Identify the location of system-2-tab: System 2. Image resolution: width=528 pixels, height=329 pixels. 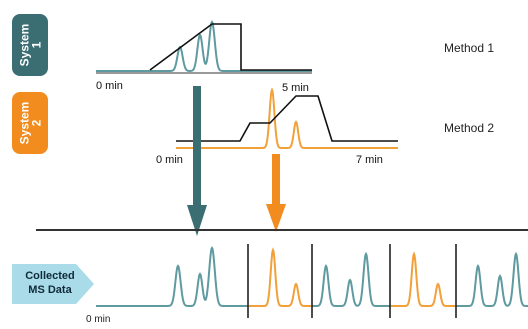
(30, 123).